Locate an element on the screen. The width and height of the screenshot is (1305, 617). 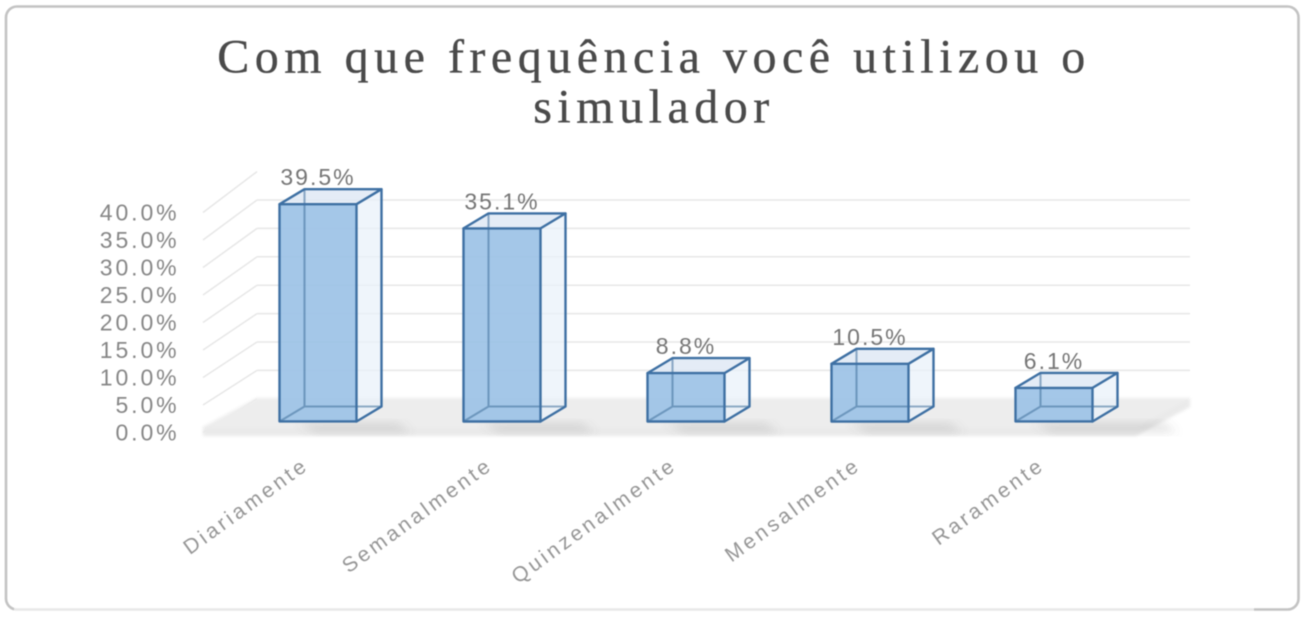
svg-text: 10.0% is located at coordinates (140, 378).